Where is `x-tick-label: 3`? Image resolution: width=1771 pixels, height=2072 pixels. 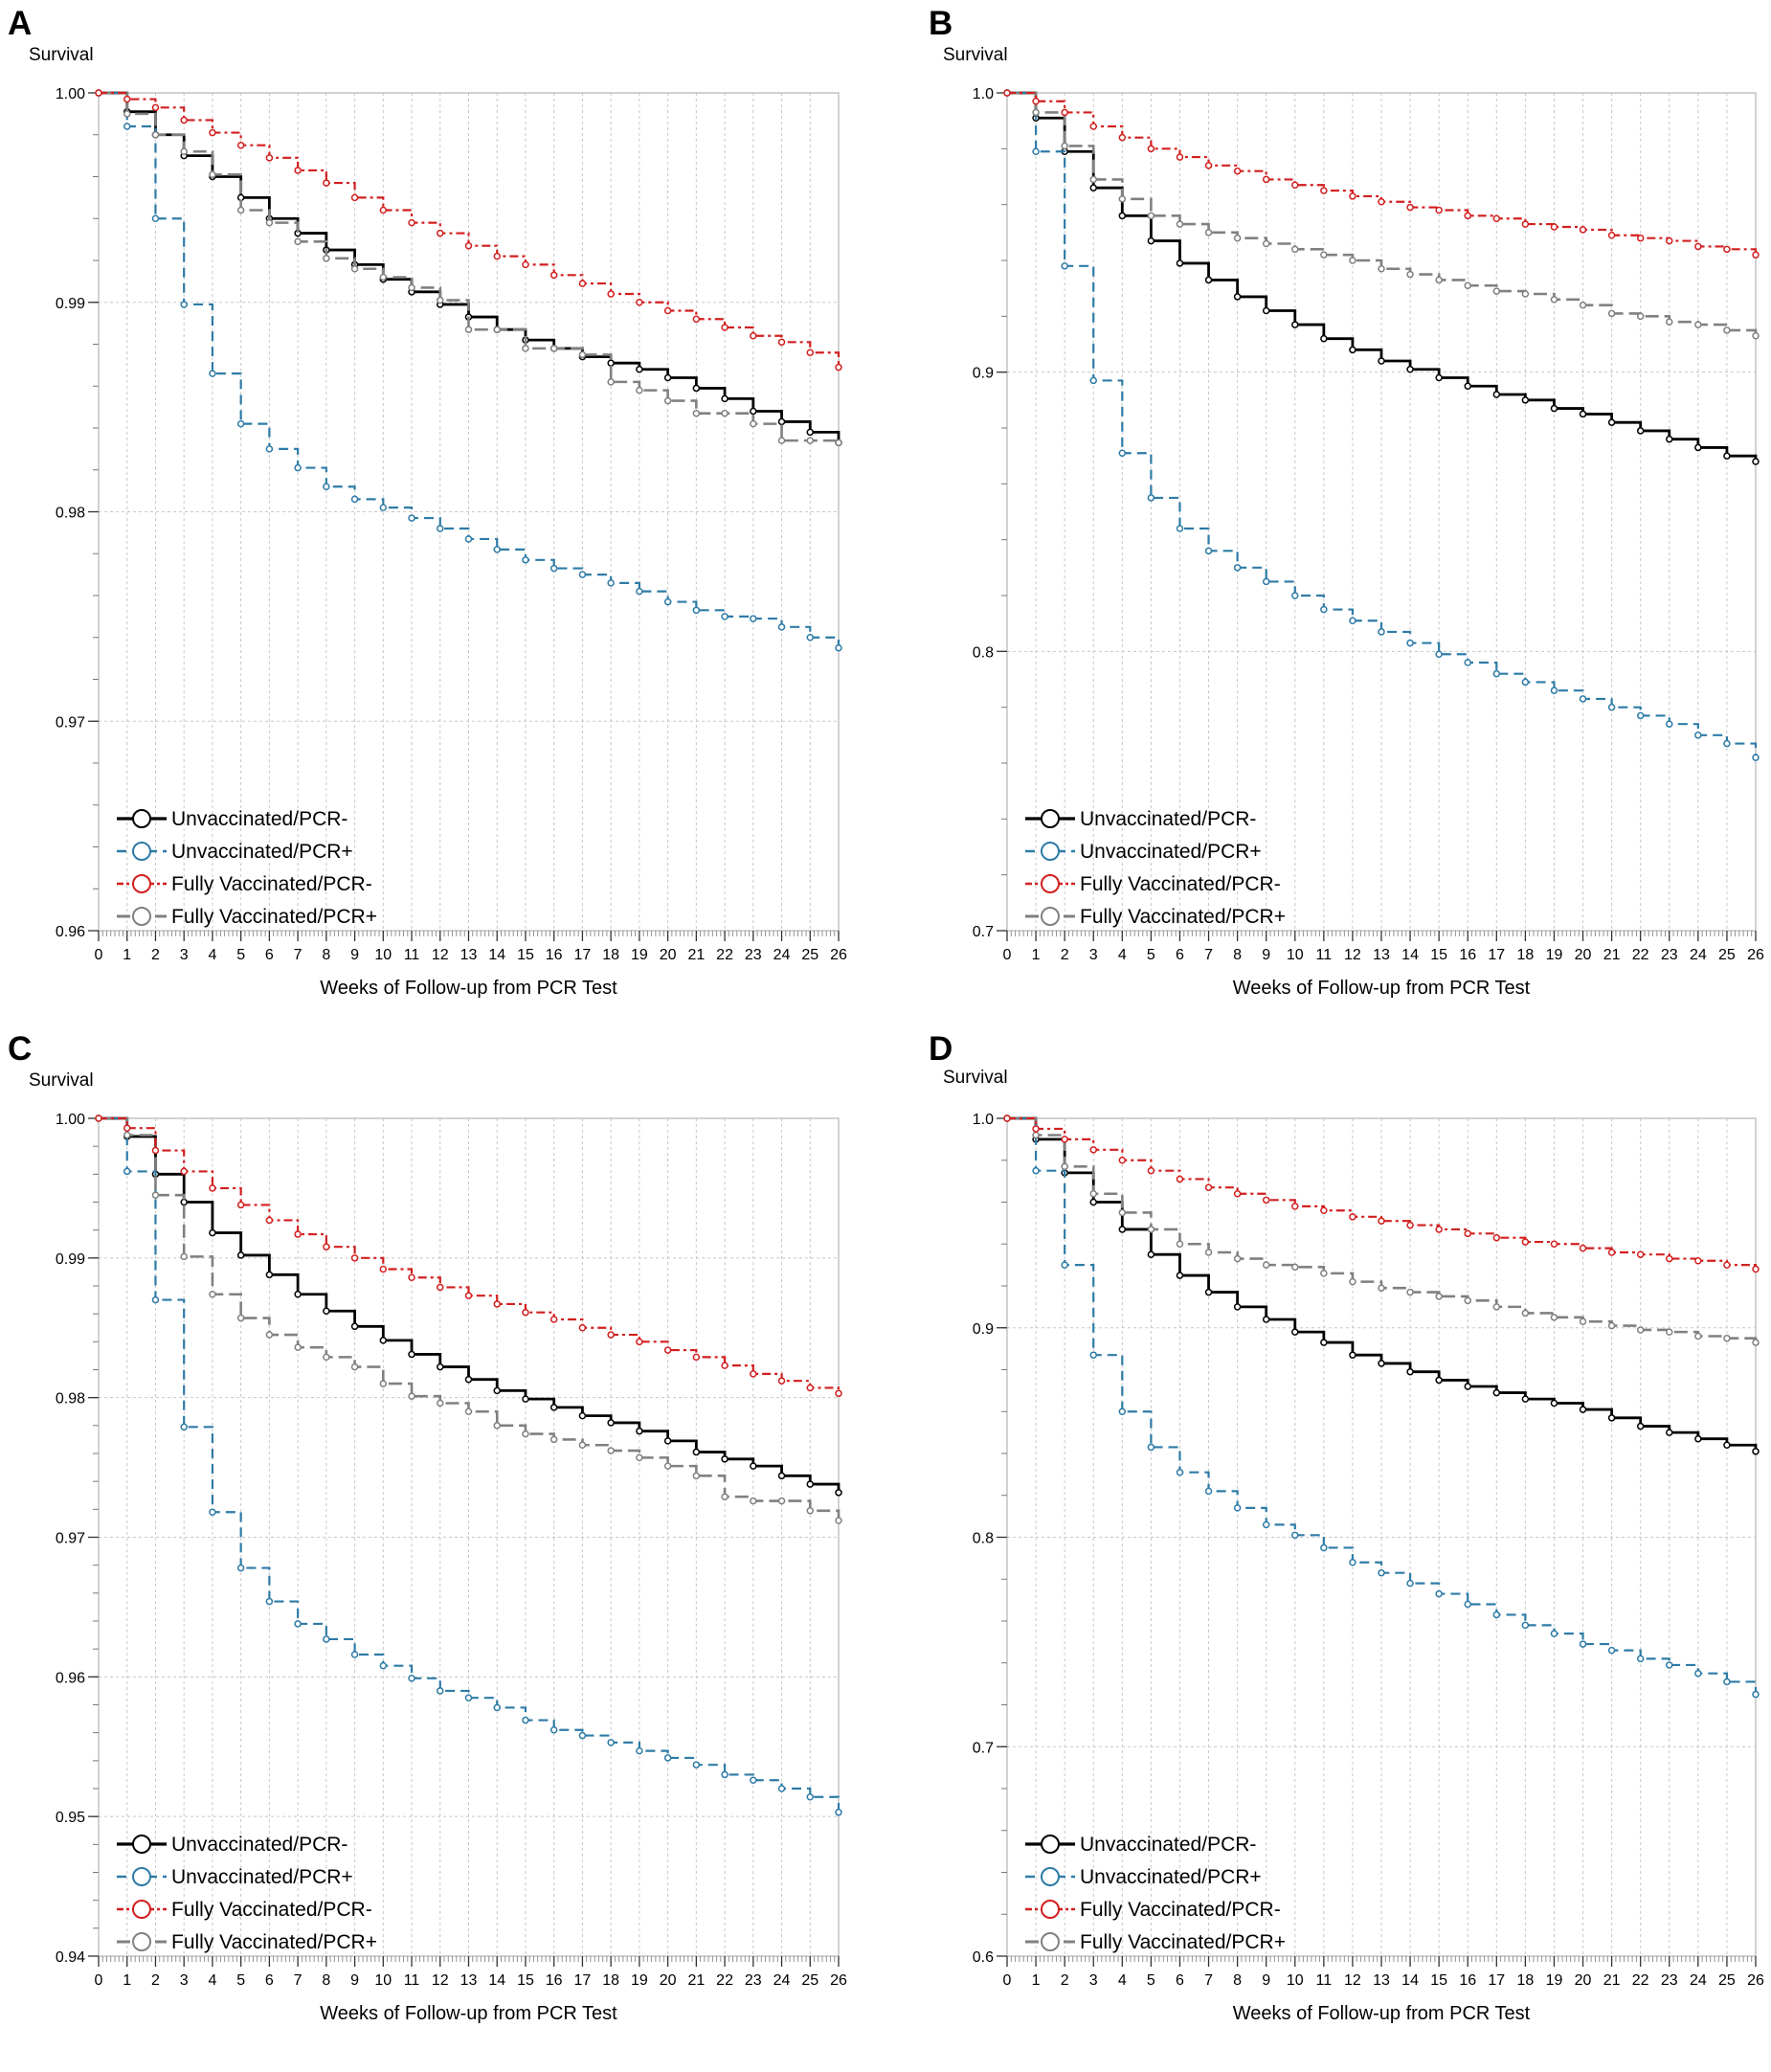
x-tick-label: 3 is located at coordinates (1093, 1980).